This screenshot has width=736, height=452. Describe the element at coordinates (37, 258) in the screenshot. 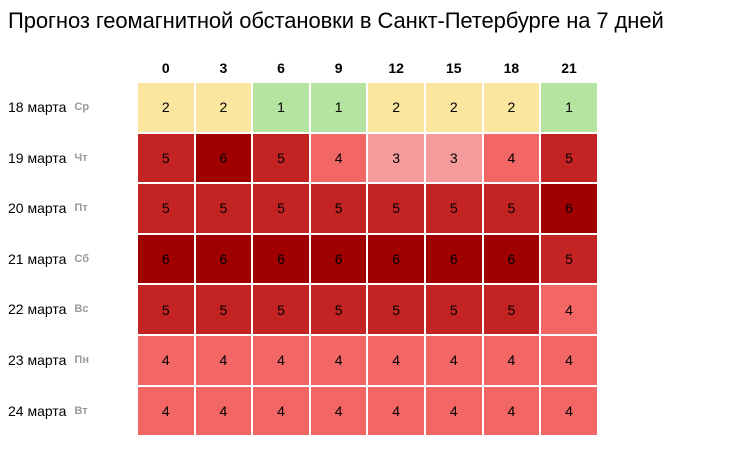

I see `row-date: 21 марта` at that location.